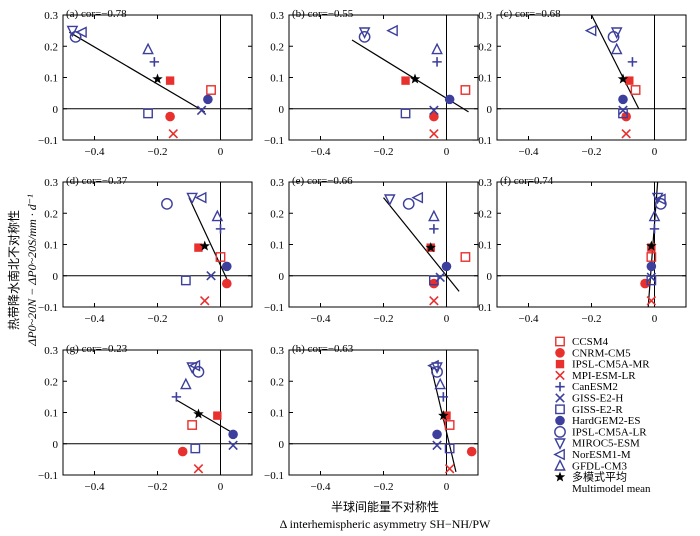 The height and width of the screenshot is (536, 700). I want to click on legend-marker-tri-up-open, so click(560, 465).